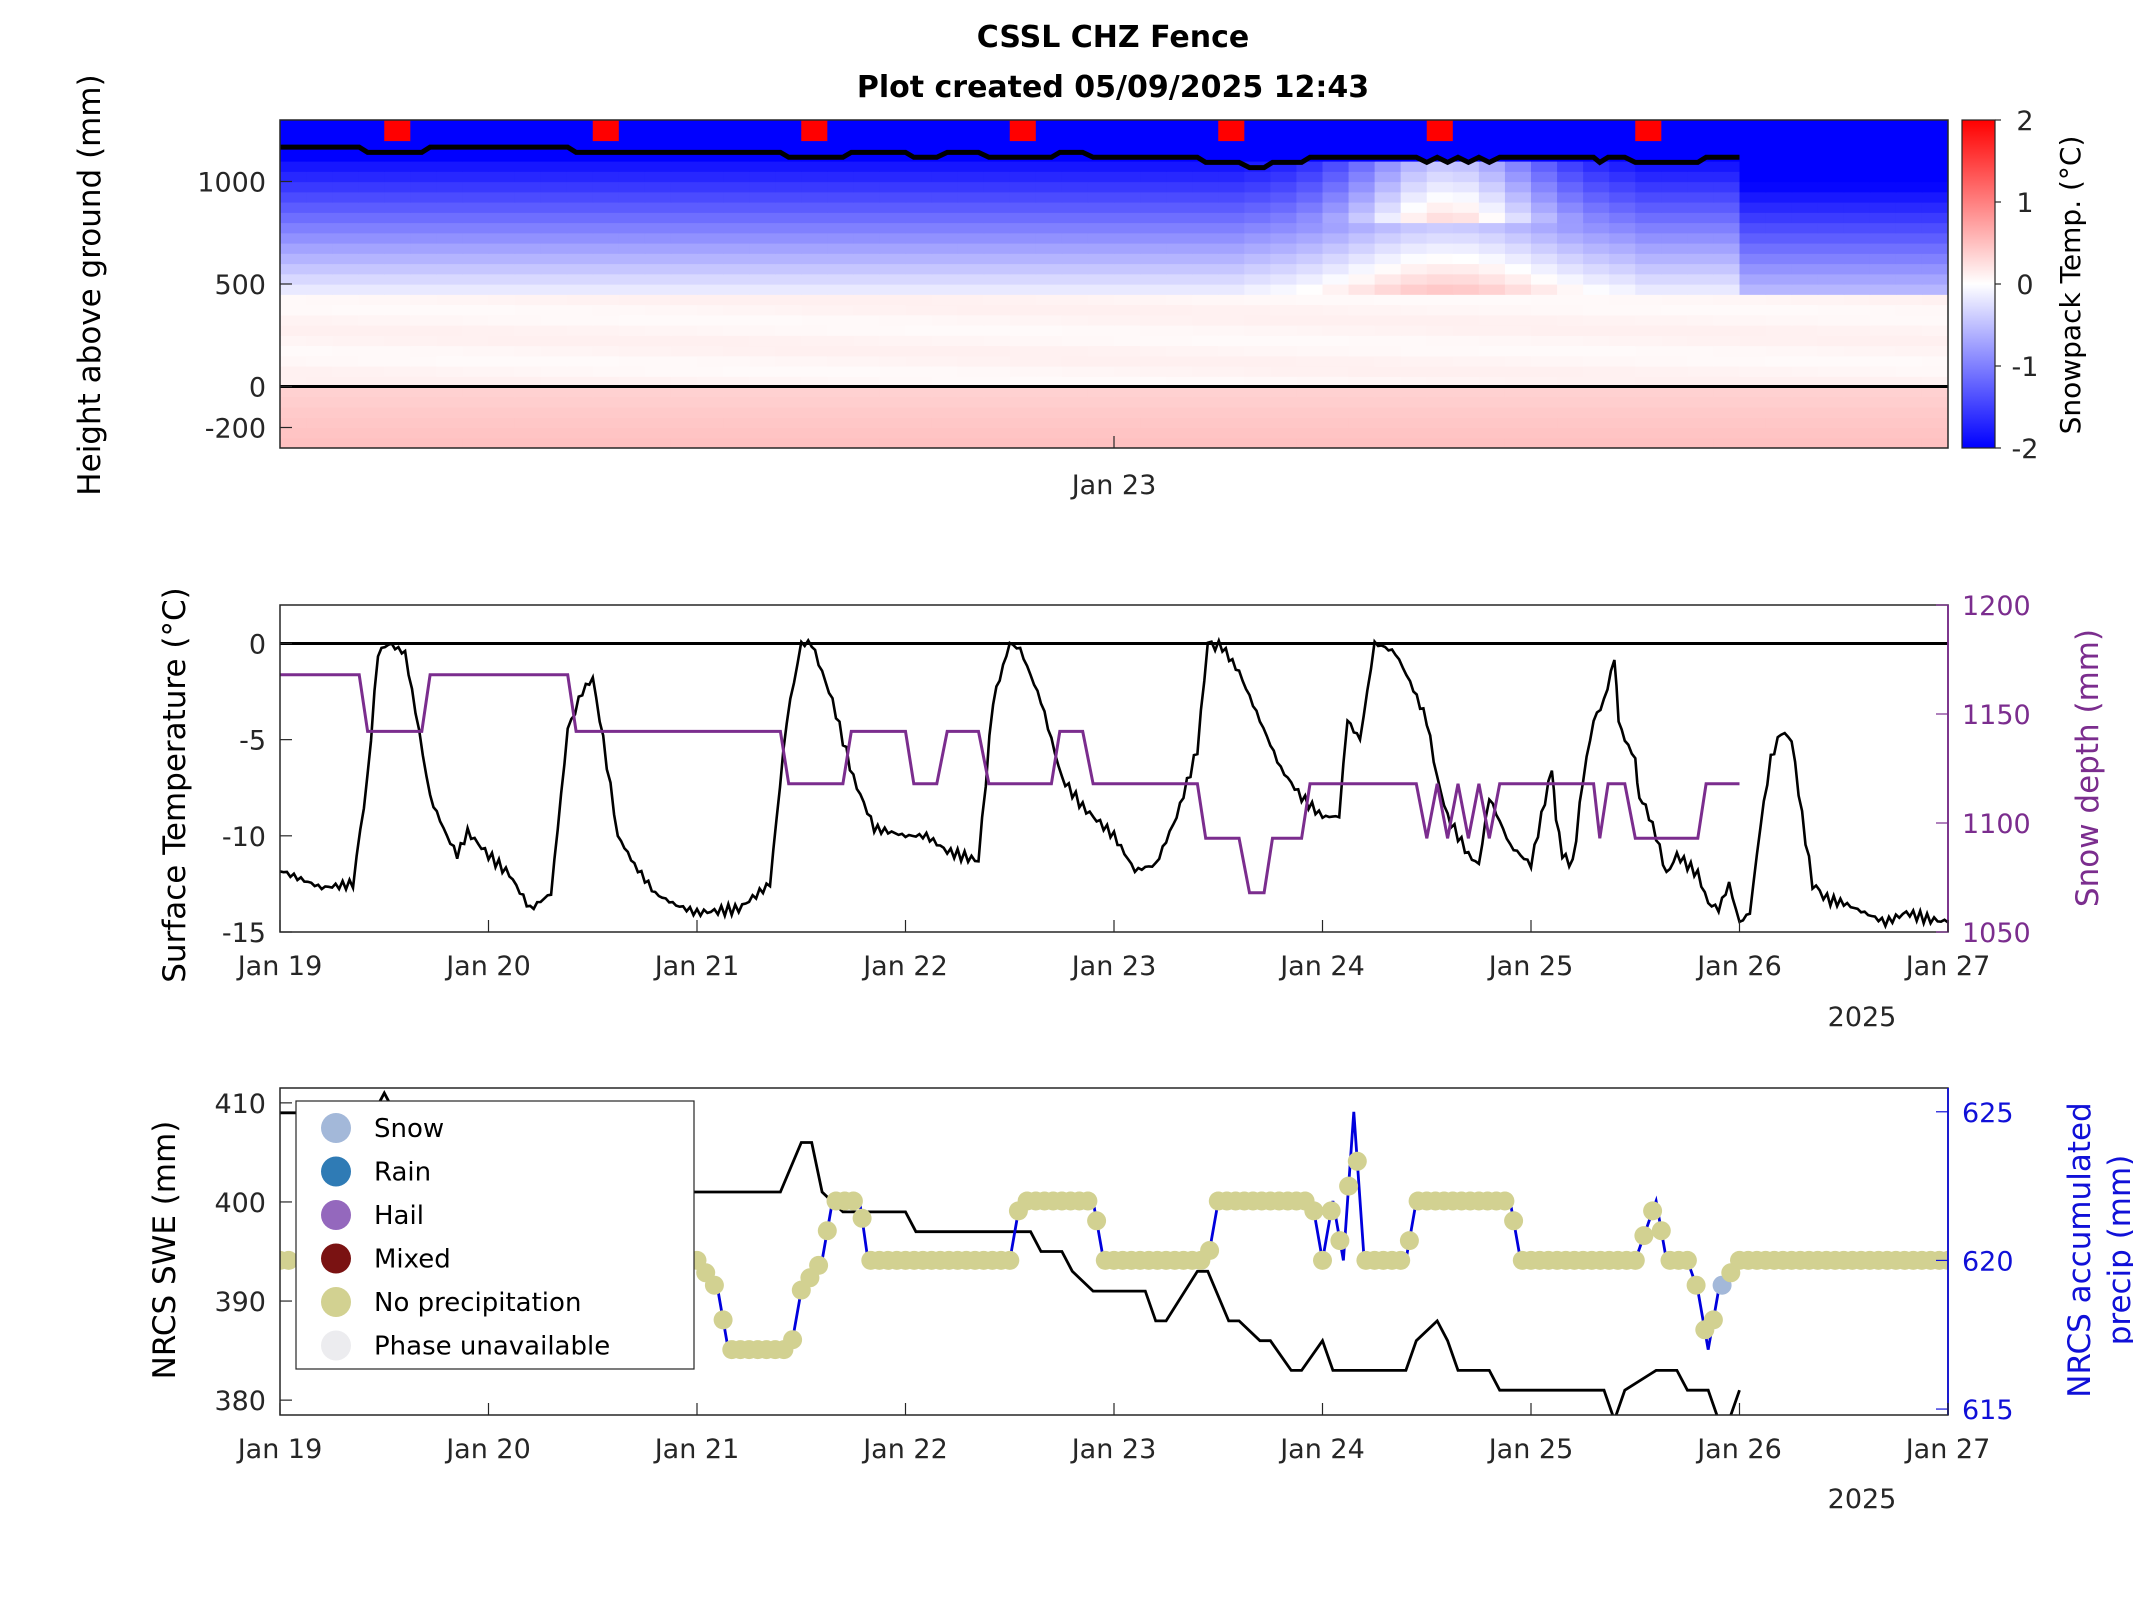 This screenshot has width=2133, height=1600. I want to click on heatmap-y-tick-label: 0, so click(257, 388).